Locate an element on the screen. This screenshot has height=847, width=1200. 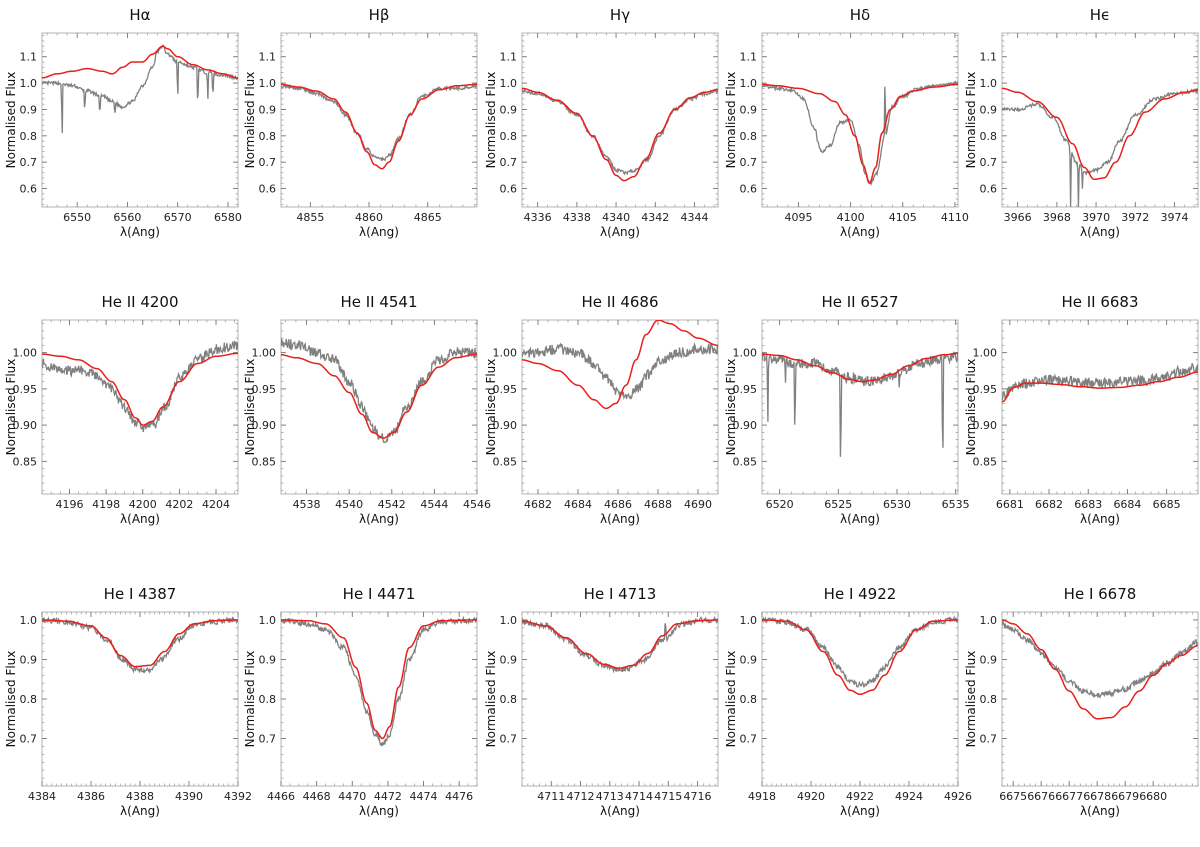
x-tick-label: 3972 is located at coordinates (1135, 217).